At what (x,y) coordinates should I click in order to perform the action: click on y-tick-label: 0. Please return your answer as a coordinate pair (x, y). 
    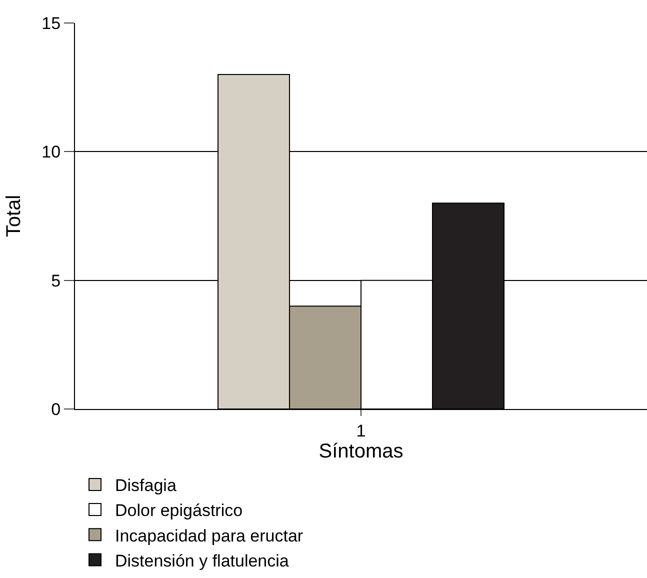
    Looking at the image, I should click on (56, 409).